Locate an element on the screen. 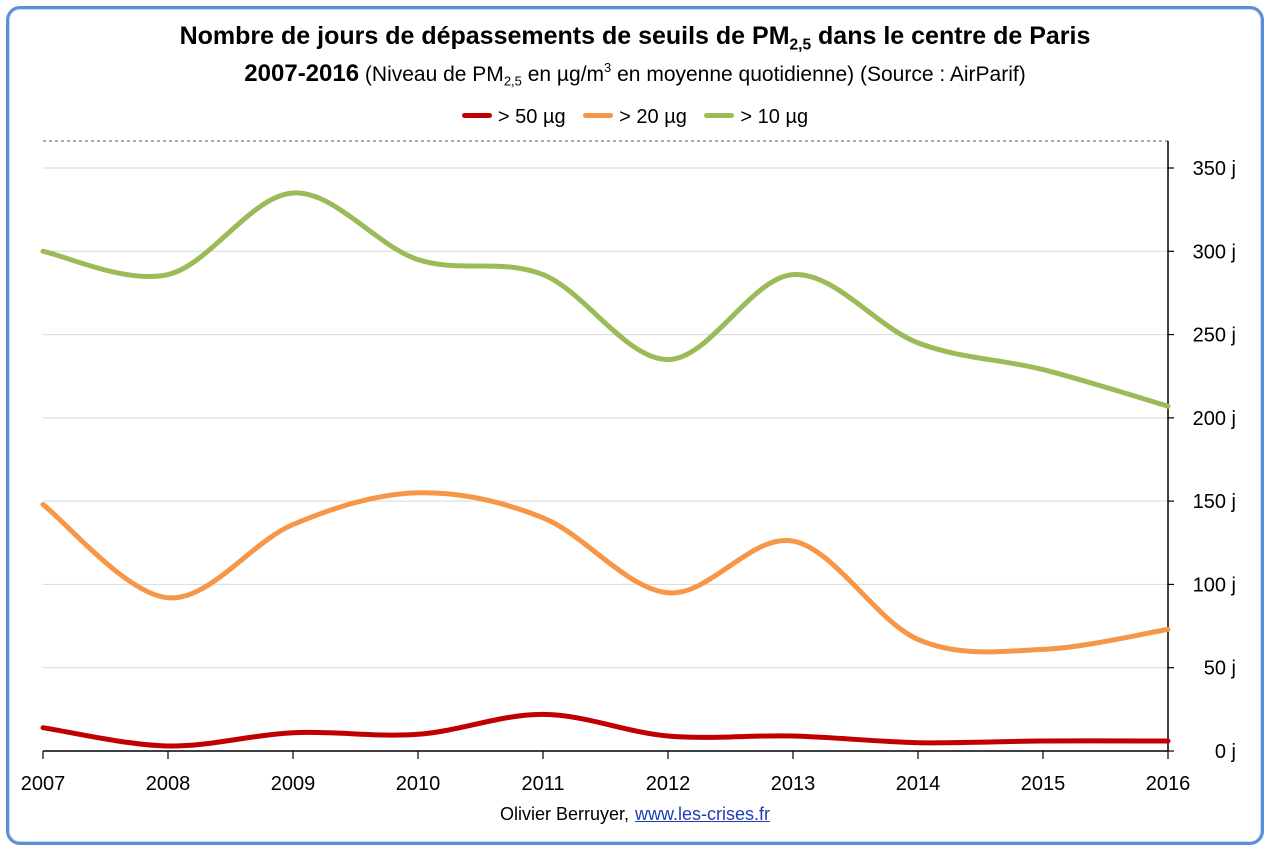  x-tick-label: 2011 is located at coordinates (542, 784).